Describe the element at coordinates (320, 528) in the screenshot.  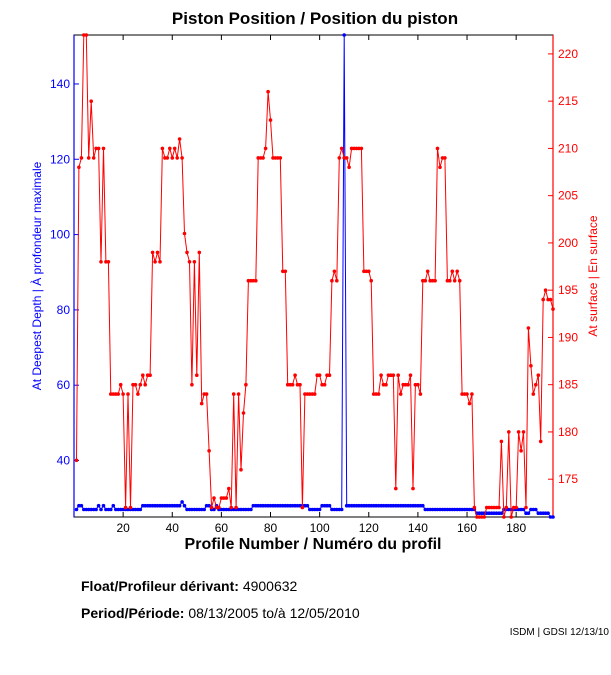
I see `x-tick-label: 100` at that location.